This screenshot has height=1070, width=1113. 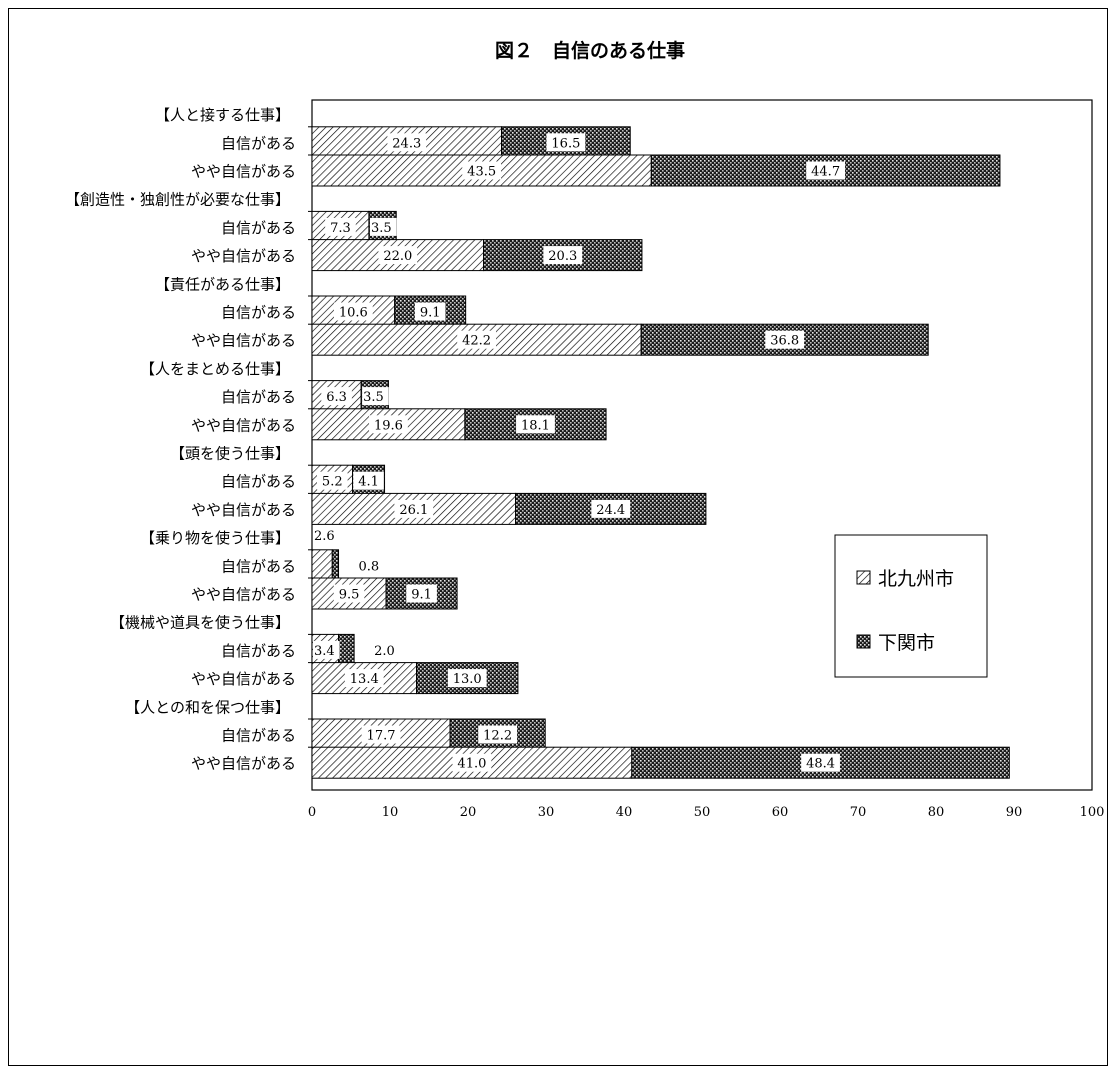 What do you see at coordinates (624, 812) in the screenshot?
I see `x-tick-label: 40` at bounding box center [624, 812].